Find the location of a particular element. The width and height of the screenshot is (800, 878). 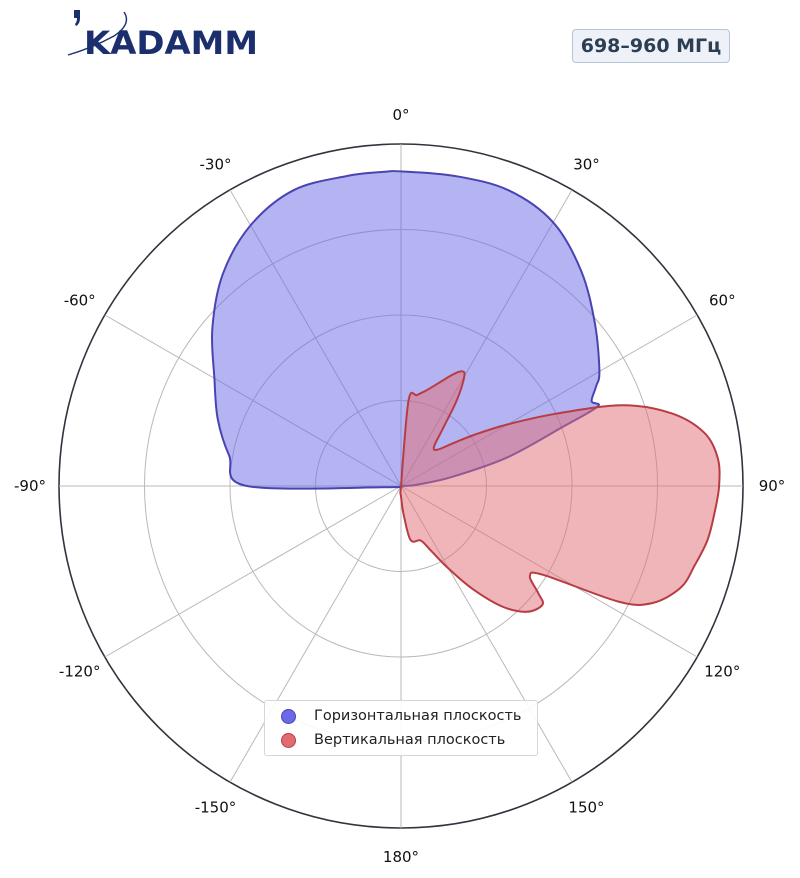

legend-label-vertical: Вертикальная плоскость is located at coordinates (410, 740).